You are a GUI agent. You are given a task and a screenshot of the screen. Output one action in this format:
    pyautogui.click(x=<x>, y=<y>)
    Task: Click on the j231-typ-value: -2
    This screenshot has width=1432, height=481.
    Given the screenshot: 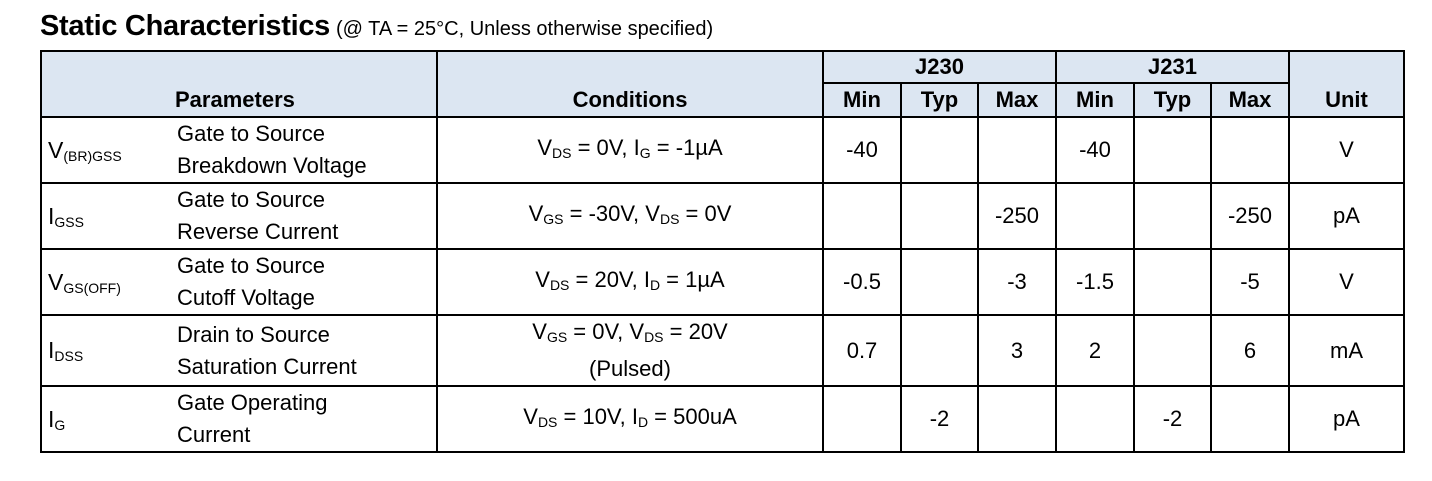 What is the action you would take?
    pyautogui.click(x=1172, y=419)
    